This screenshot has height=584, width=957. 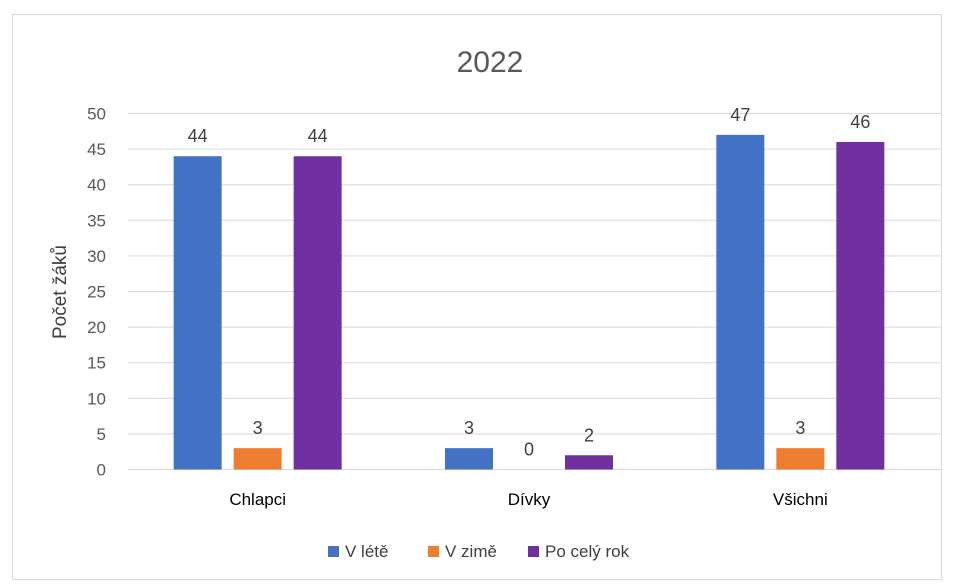 I want to click on y-axis-label: Počet žáků, so click(x=60, y=292).